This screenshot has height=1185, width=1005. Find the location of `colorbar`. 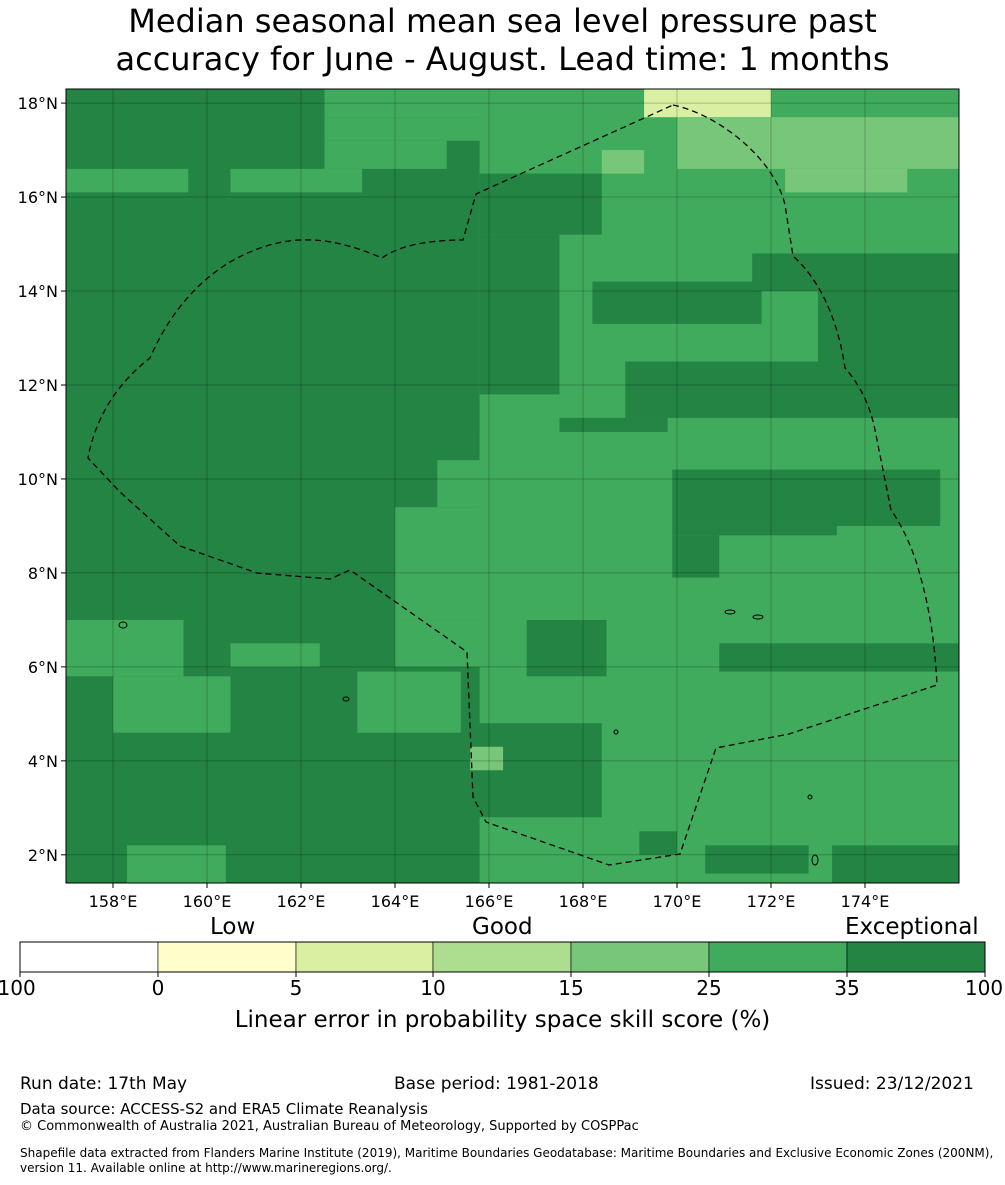

colorbar is located at coordinates (502, 959).